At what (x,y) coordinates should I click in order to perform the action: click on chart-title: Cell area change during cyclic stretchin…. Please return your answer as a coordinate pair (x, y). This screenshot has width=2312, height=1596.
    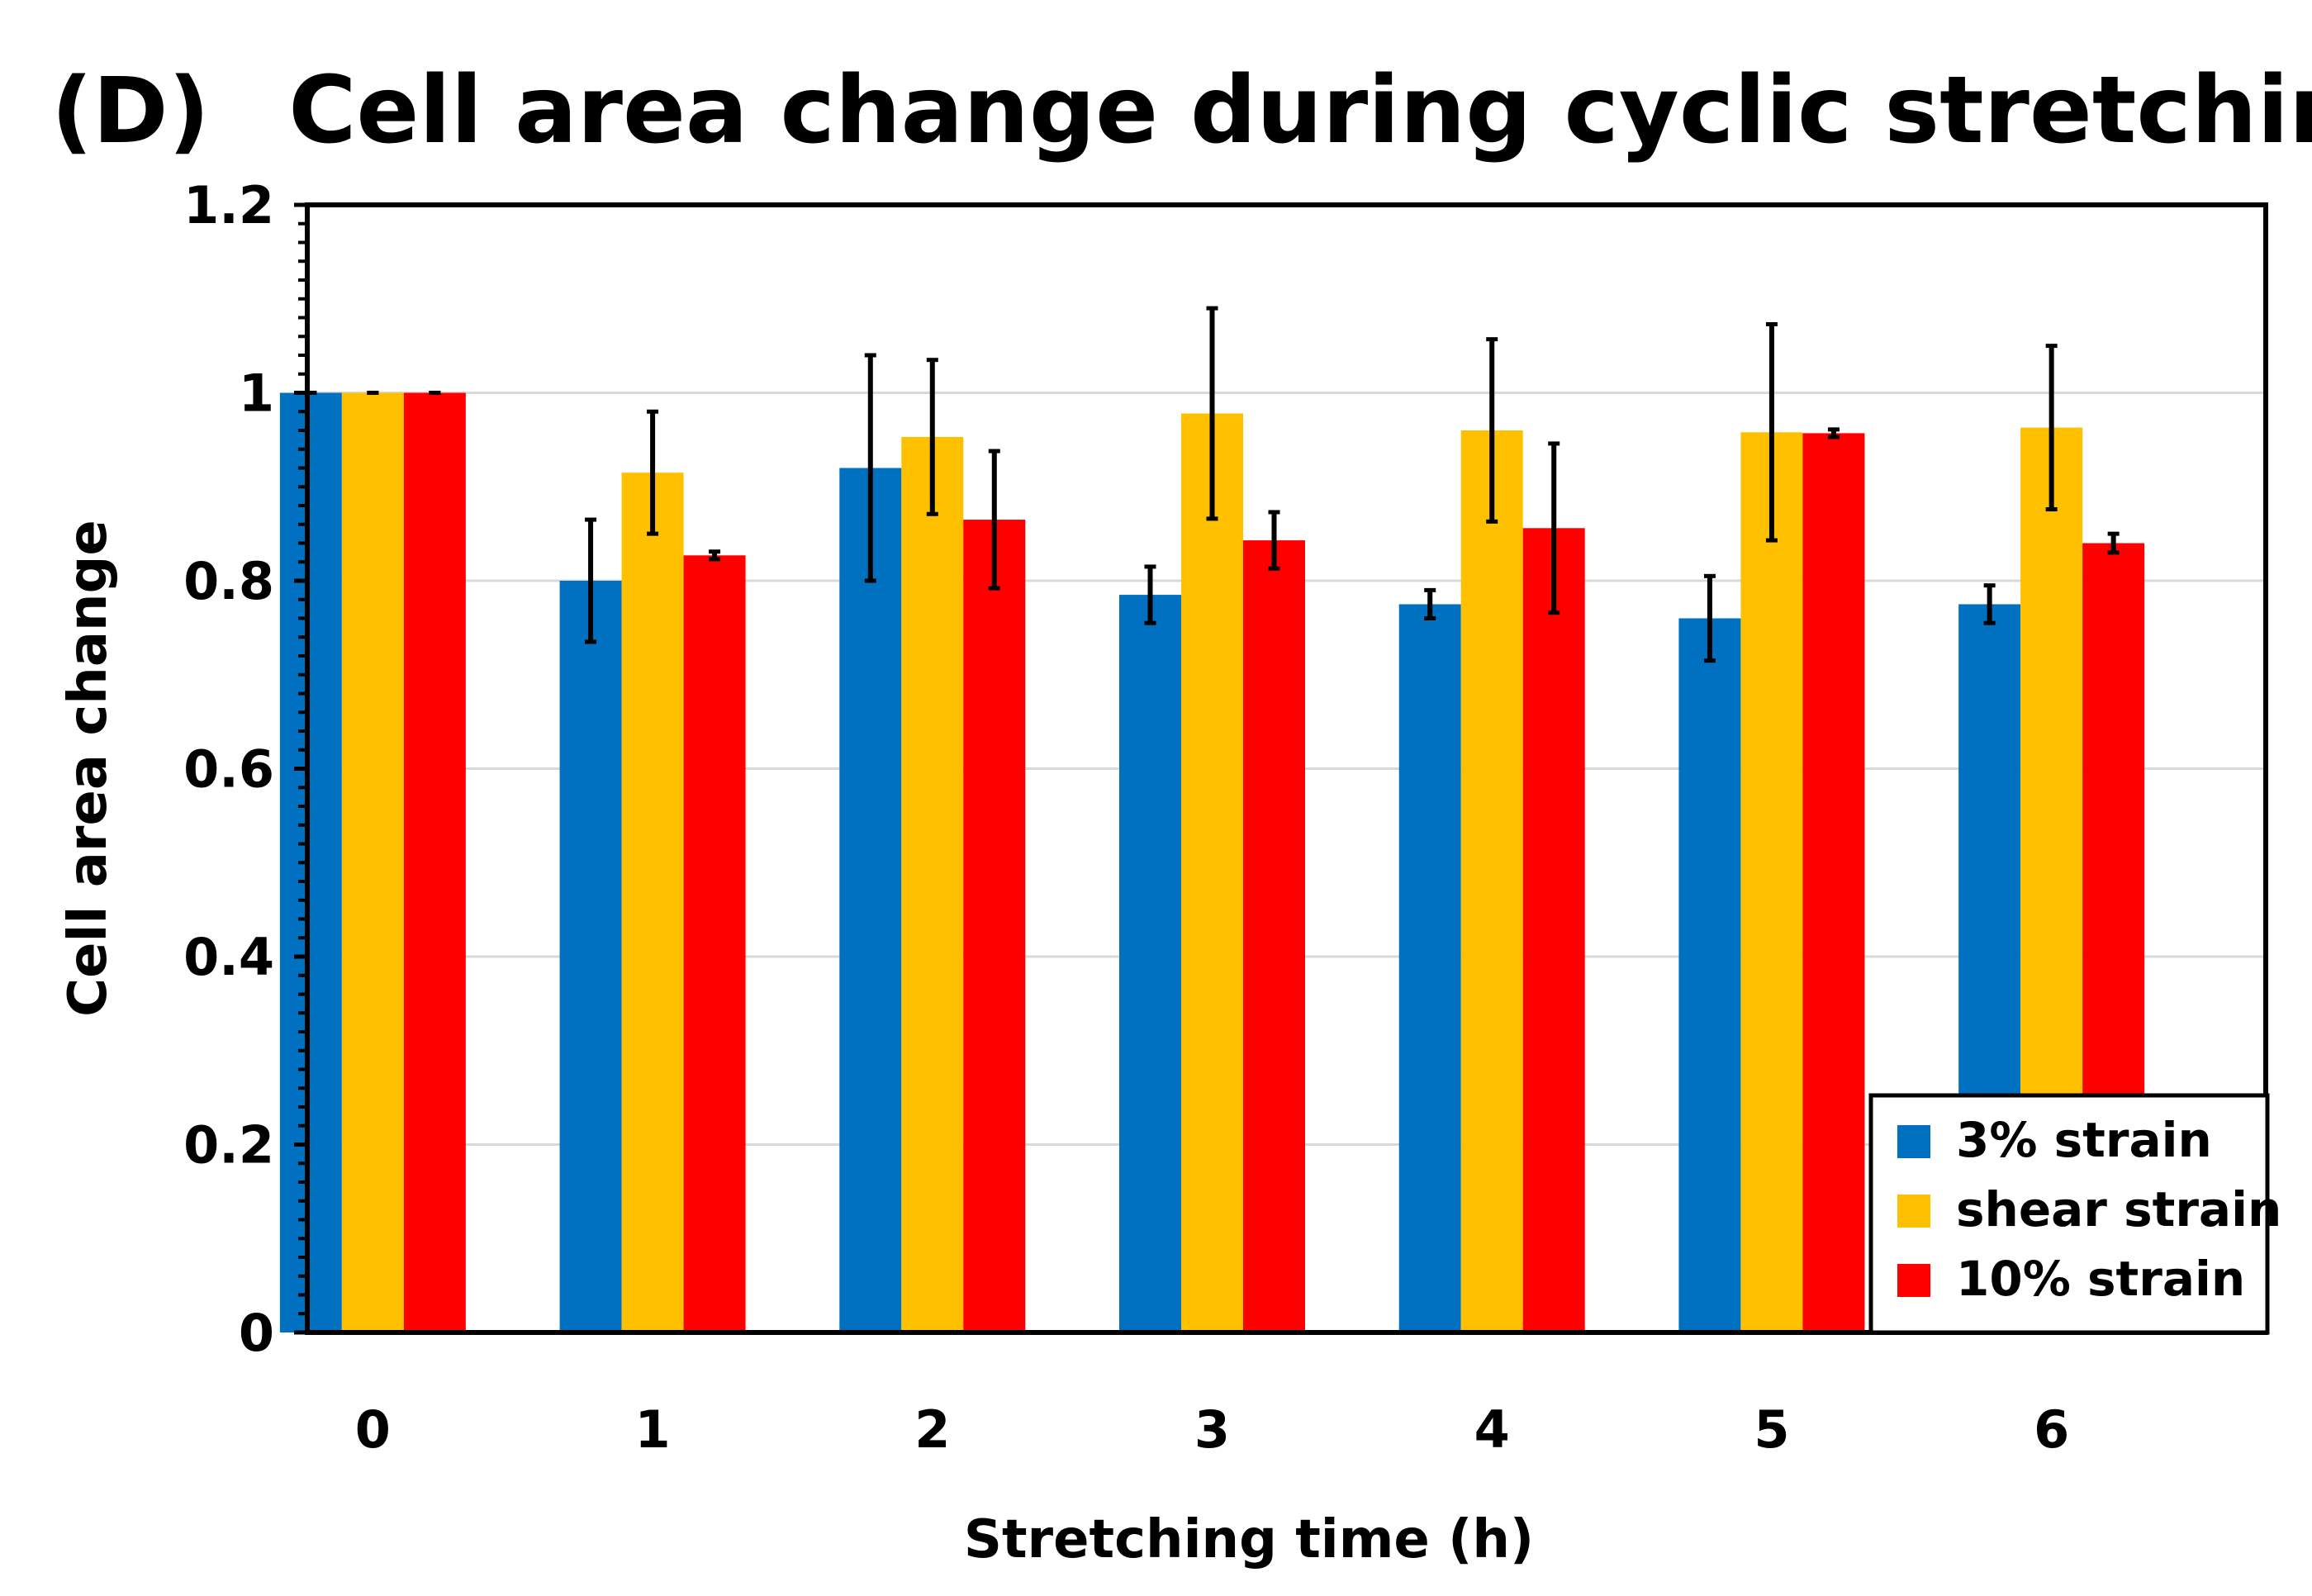
    Looking at the image, I should click on (1300, 110).